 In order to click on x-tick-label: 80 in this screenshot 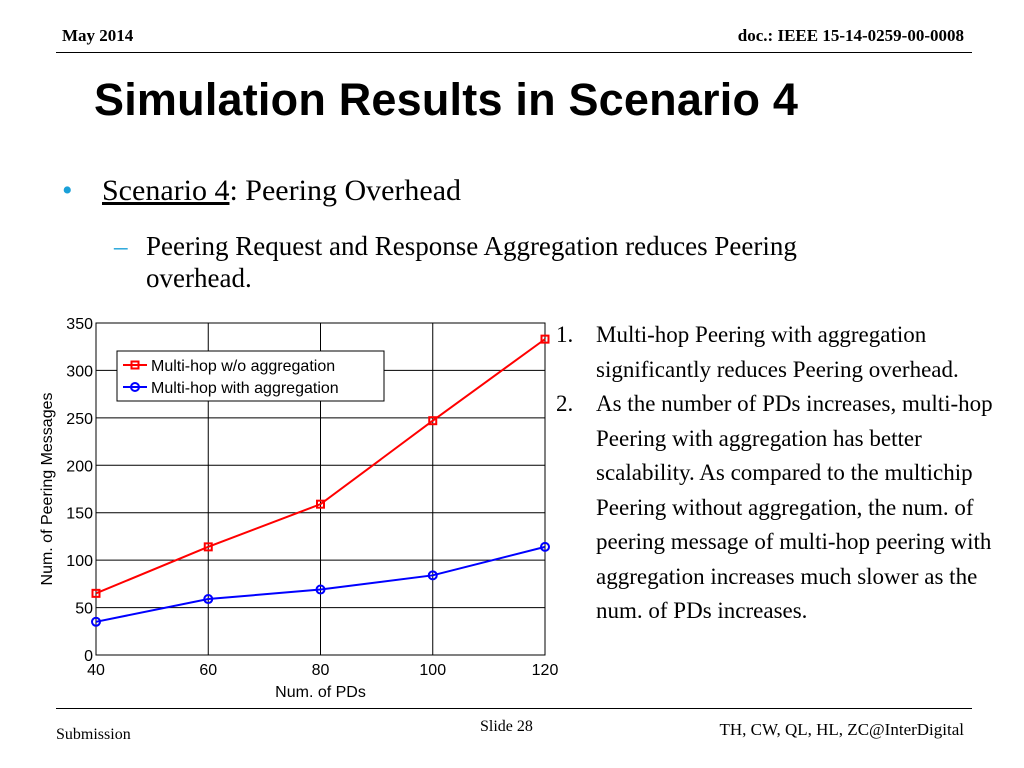, I will do `click(321, 670)`.